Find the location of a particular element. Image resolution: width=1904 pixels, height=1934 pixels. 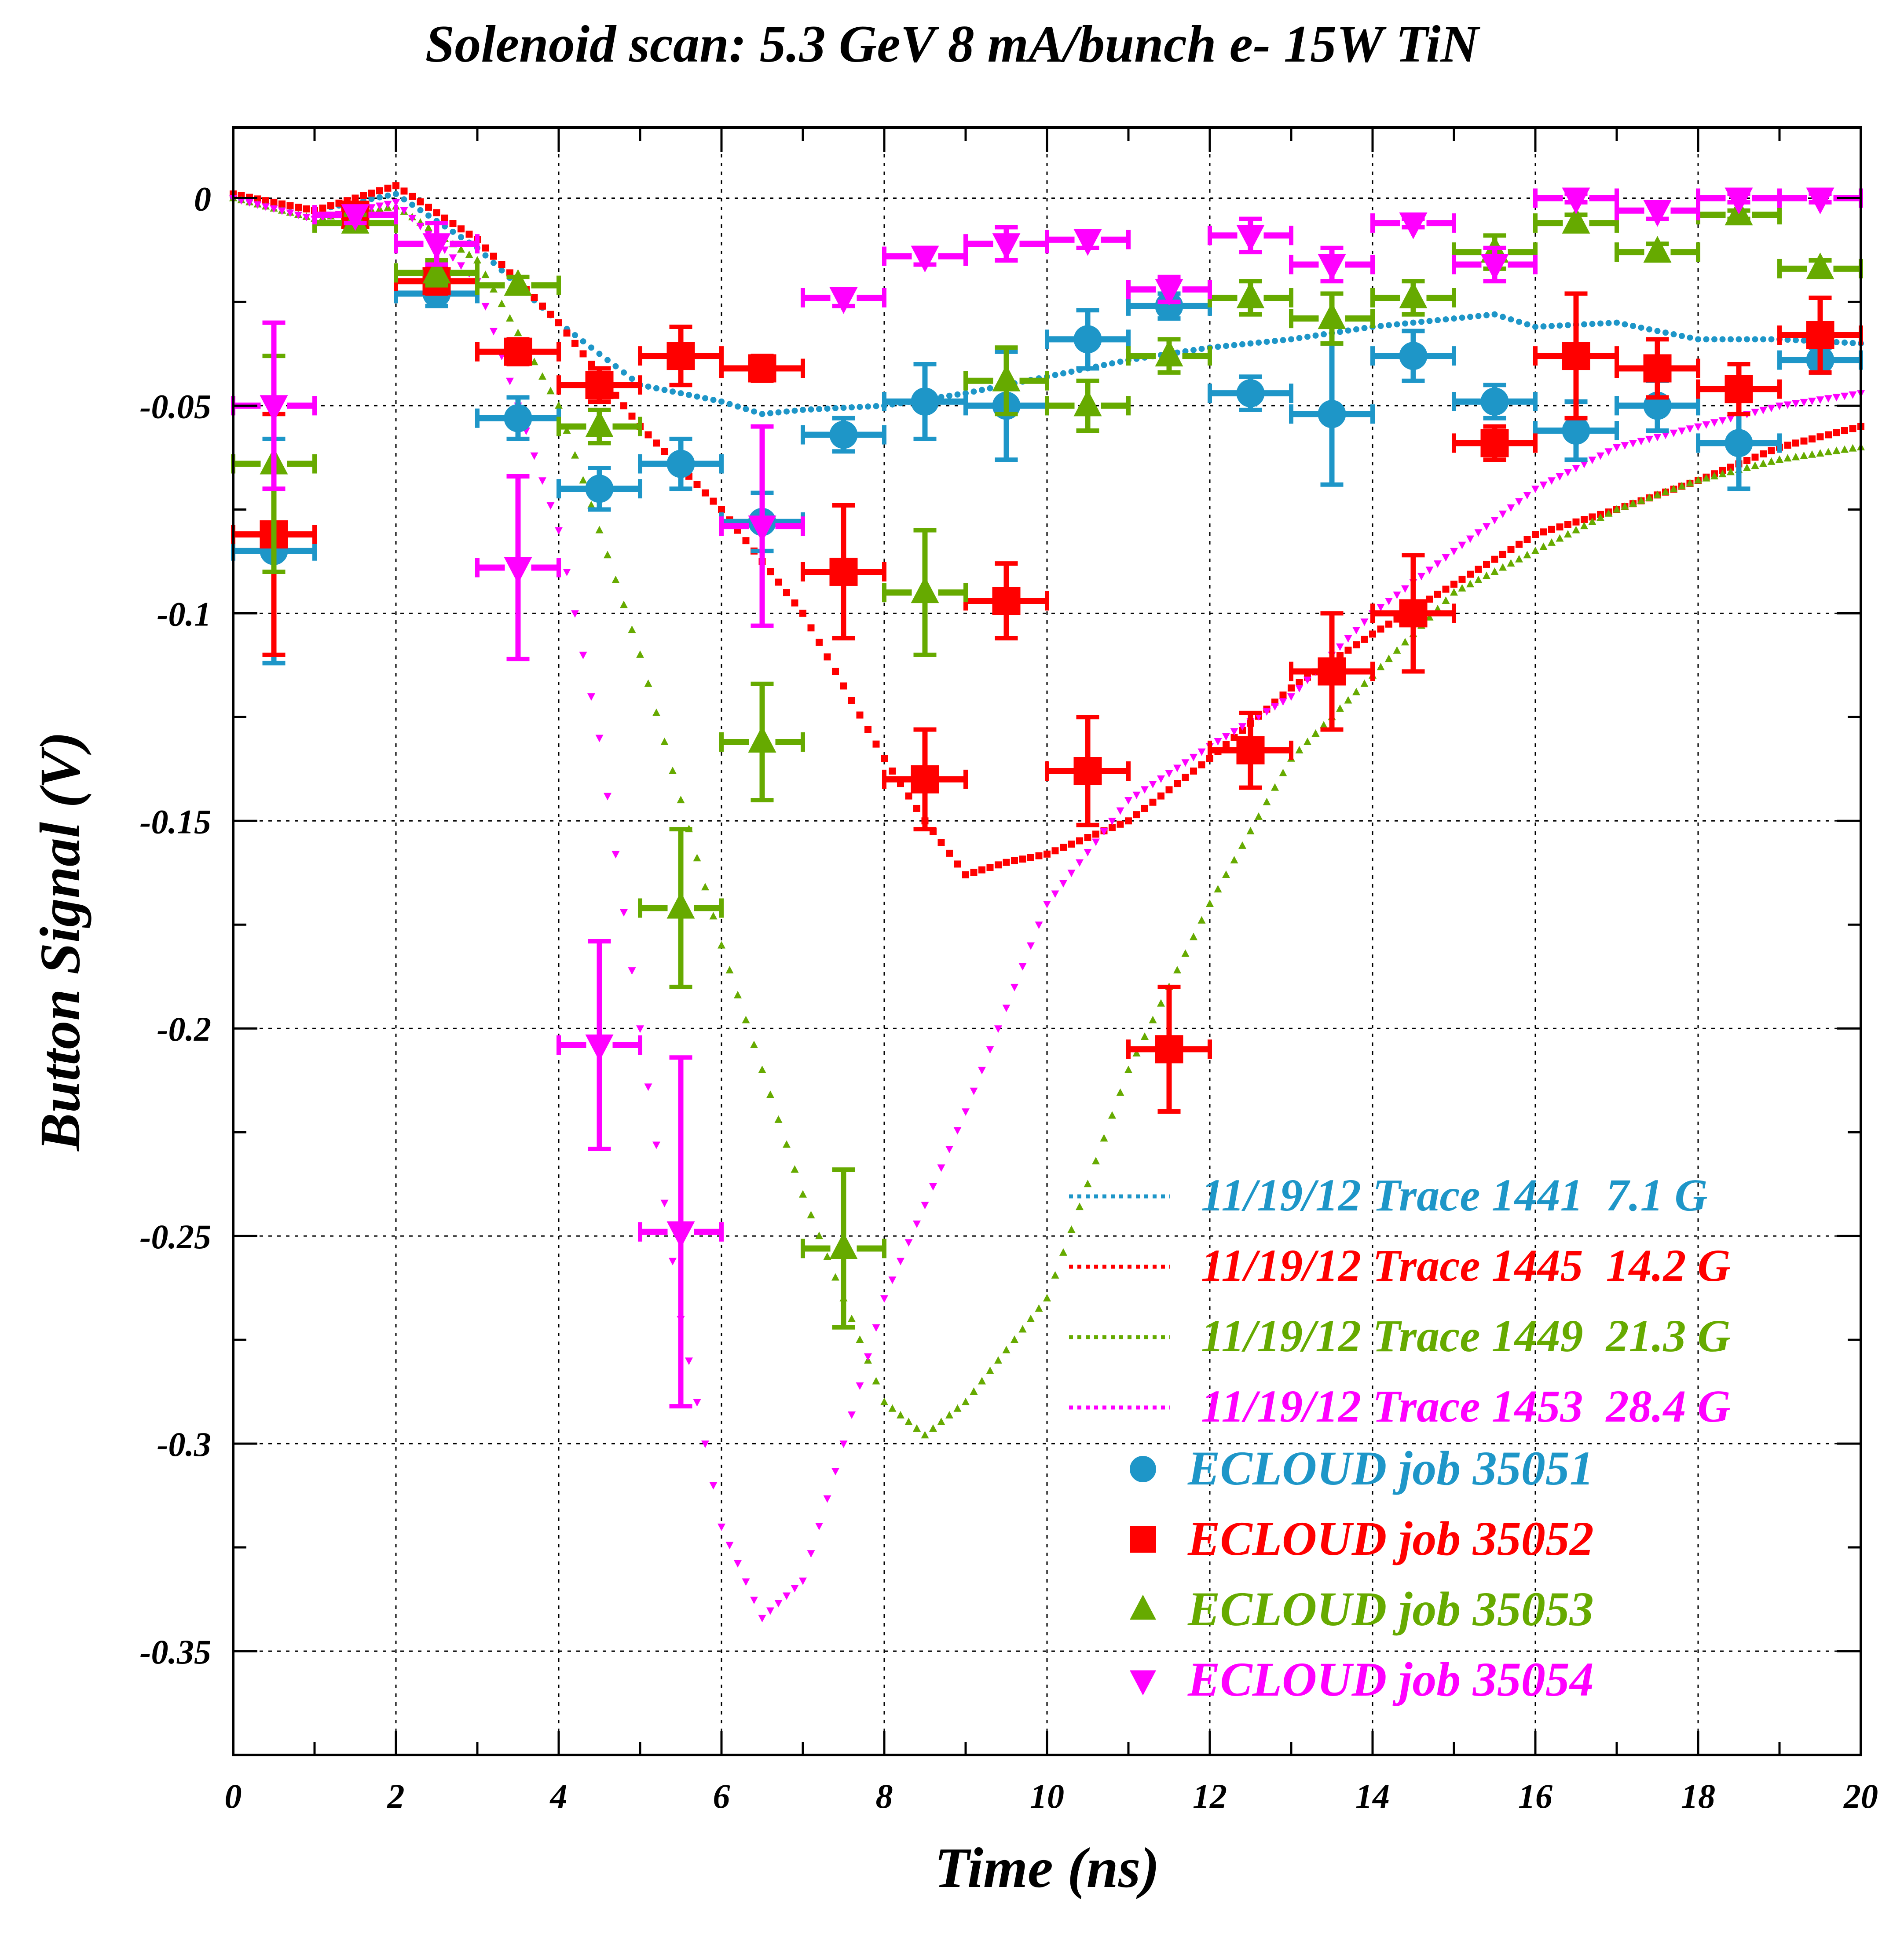

y-tick-label: -0.3 is located at coordinates (184, 1444).